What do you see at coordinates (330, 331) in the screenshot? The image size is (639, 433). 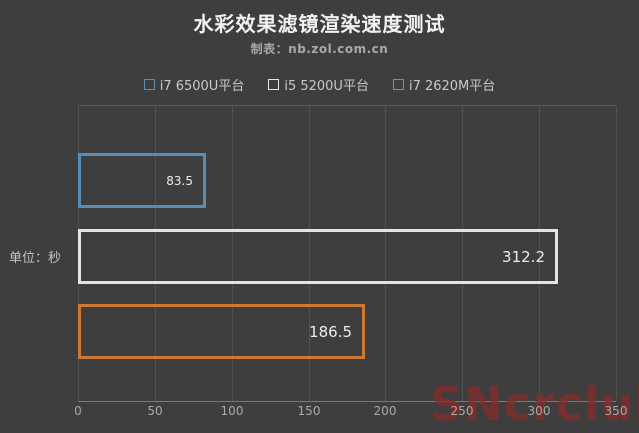 I see `bar-value-label: 186.5` at bounding box center [330, 331].